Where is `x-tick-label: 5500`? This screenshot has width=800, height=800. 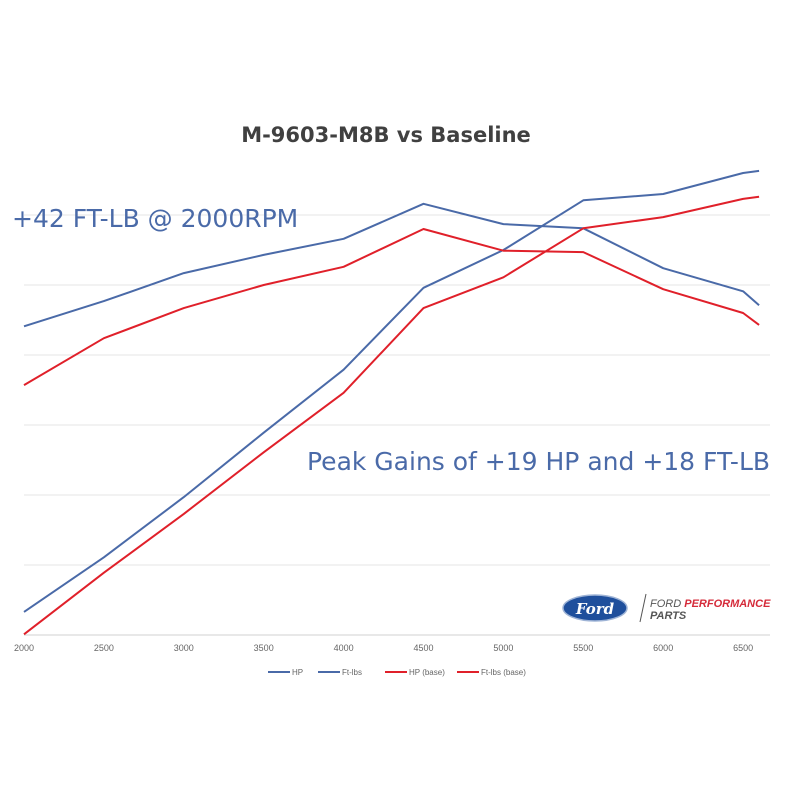 x-tick-label: 5500 is located at coordinates (583, 648).